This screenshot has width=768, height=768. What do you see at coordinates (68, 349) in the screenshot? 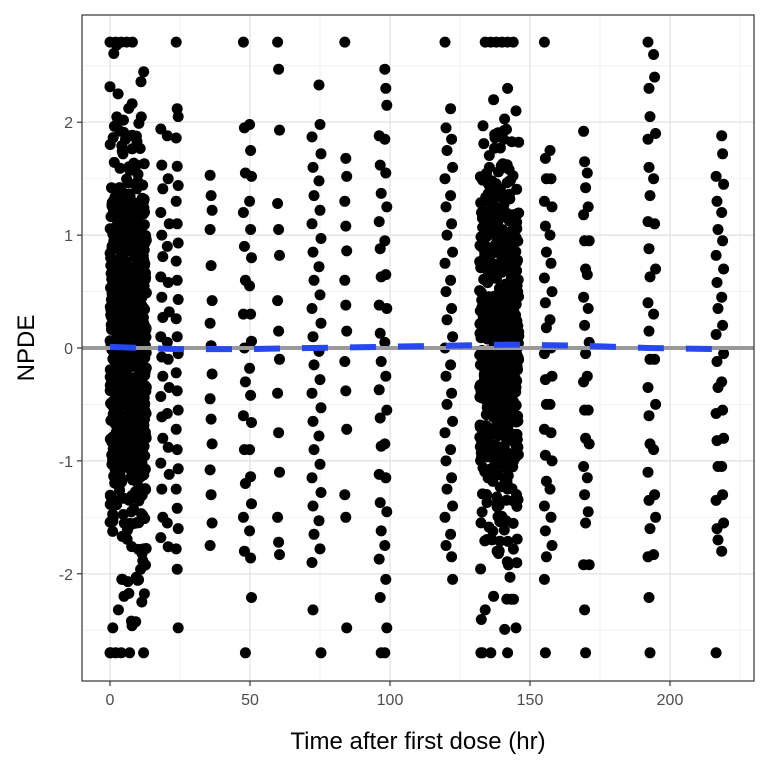
I see `y-tick-label: 0` at bounding box center [68, 349].